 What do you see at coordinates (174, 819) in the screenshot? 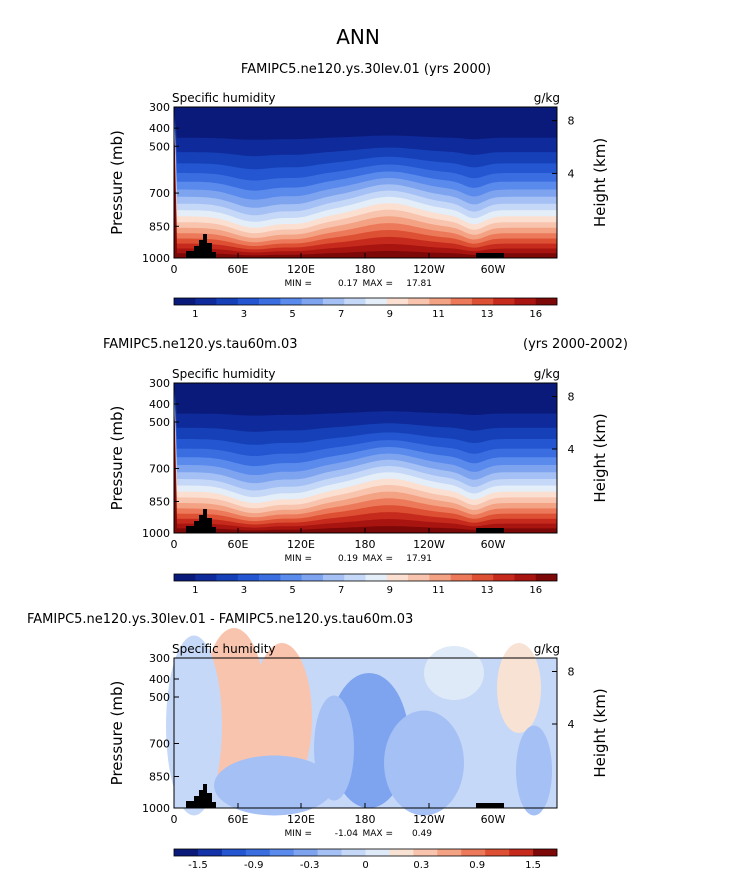
I see `x-tick-label: 0` at bounding box center [174, 819].